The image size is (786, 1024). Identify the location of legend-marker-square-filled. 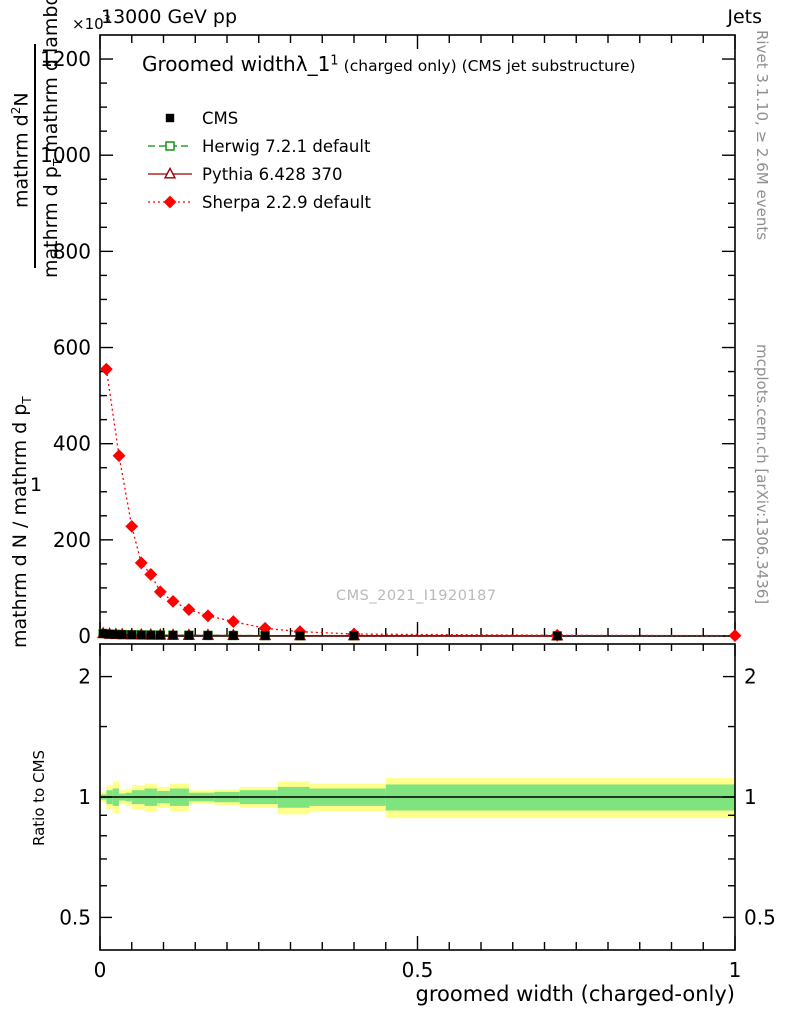
(170, 118).